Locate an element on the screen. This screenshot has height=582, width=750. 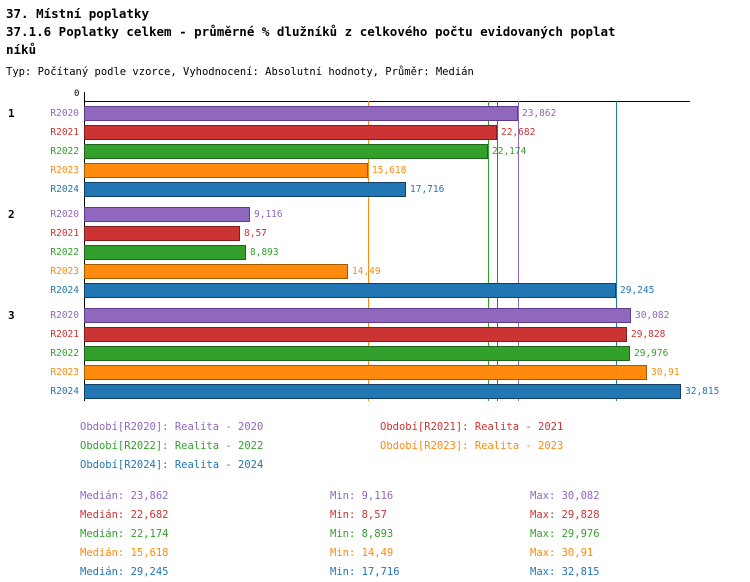
bar-value-label: 22,174 is located at coordinates (509, 151).